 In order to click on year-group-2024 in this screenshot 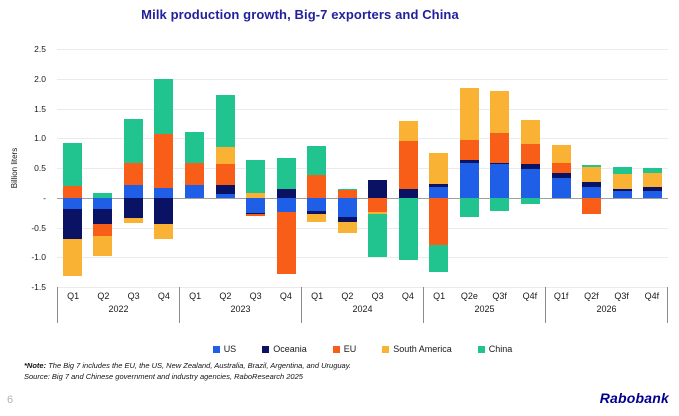, I will do `click(362, 168)`.